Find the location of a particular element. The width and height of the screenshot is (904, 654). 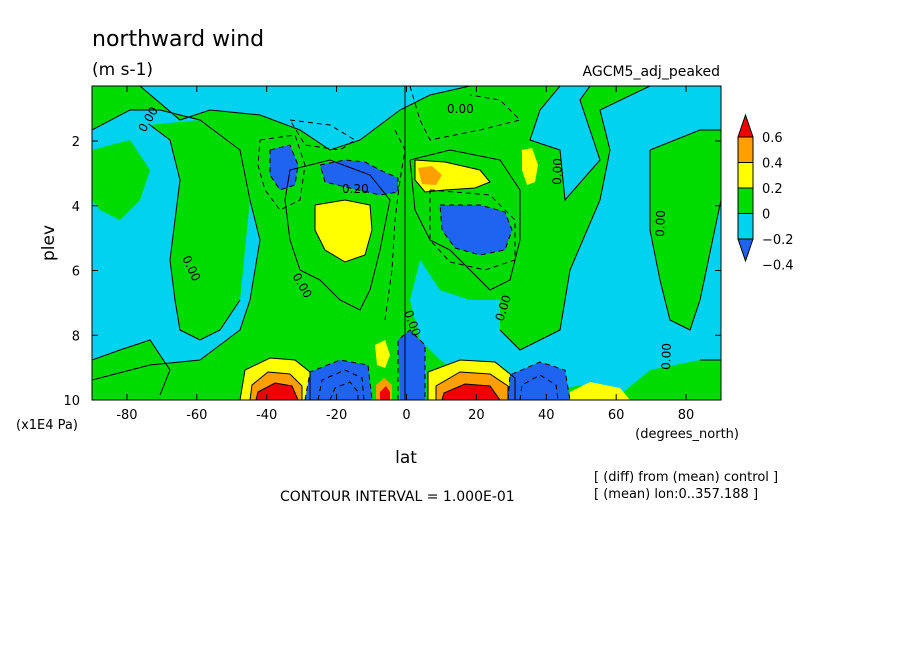

chart-title: northward wind is located at coordinates (178, 39).